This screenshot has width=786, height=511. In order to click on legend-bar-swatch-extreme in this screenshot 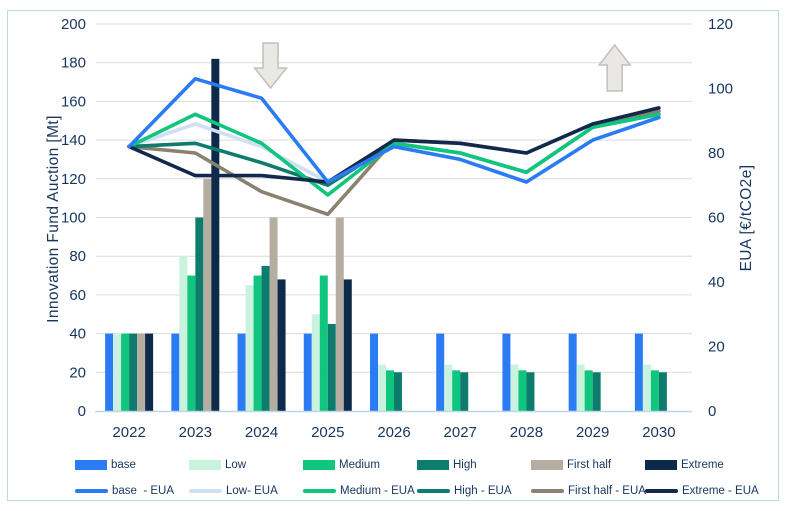, I will do `click(661, 465)`.